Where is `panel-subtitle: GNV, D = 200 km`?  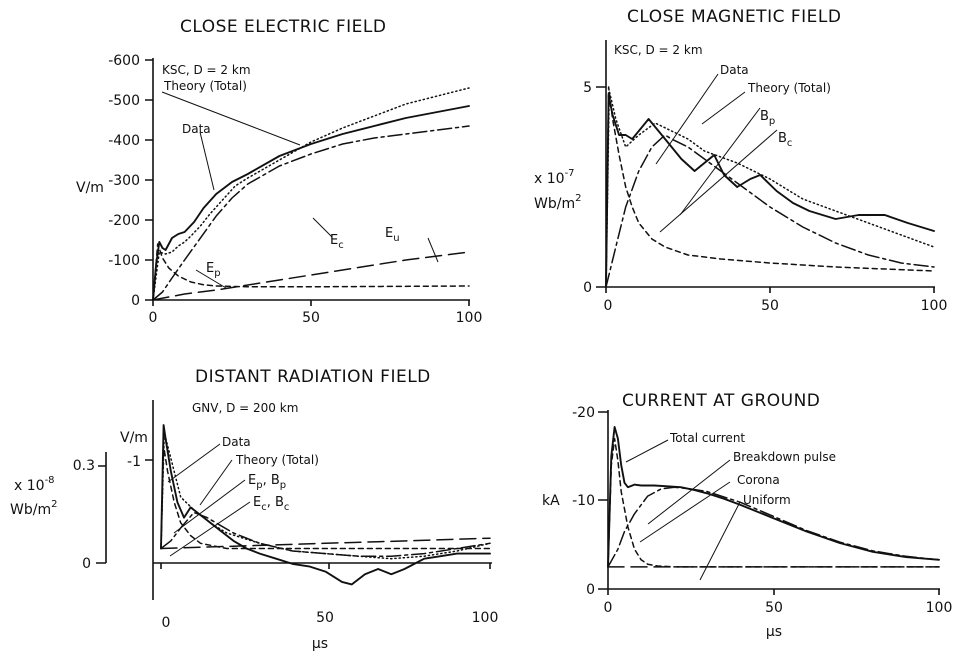
panel-subtitle: GNV, D = 200 km is located at coordinates (245, 408).